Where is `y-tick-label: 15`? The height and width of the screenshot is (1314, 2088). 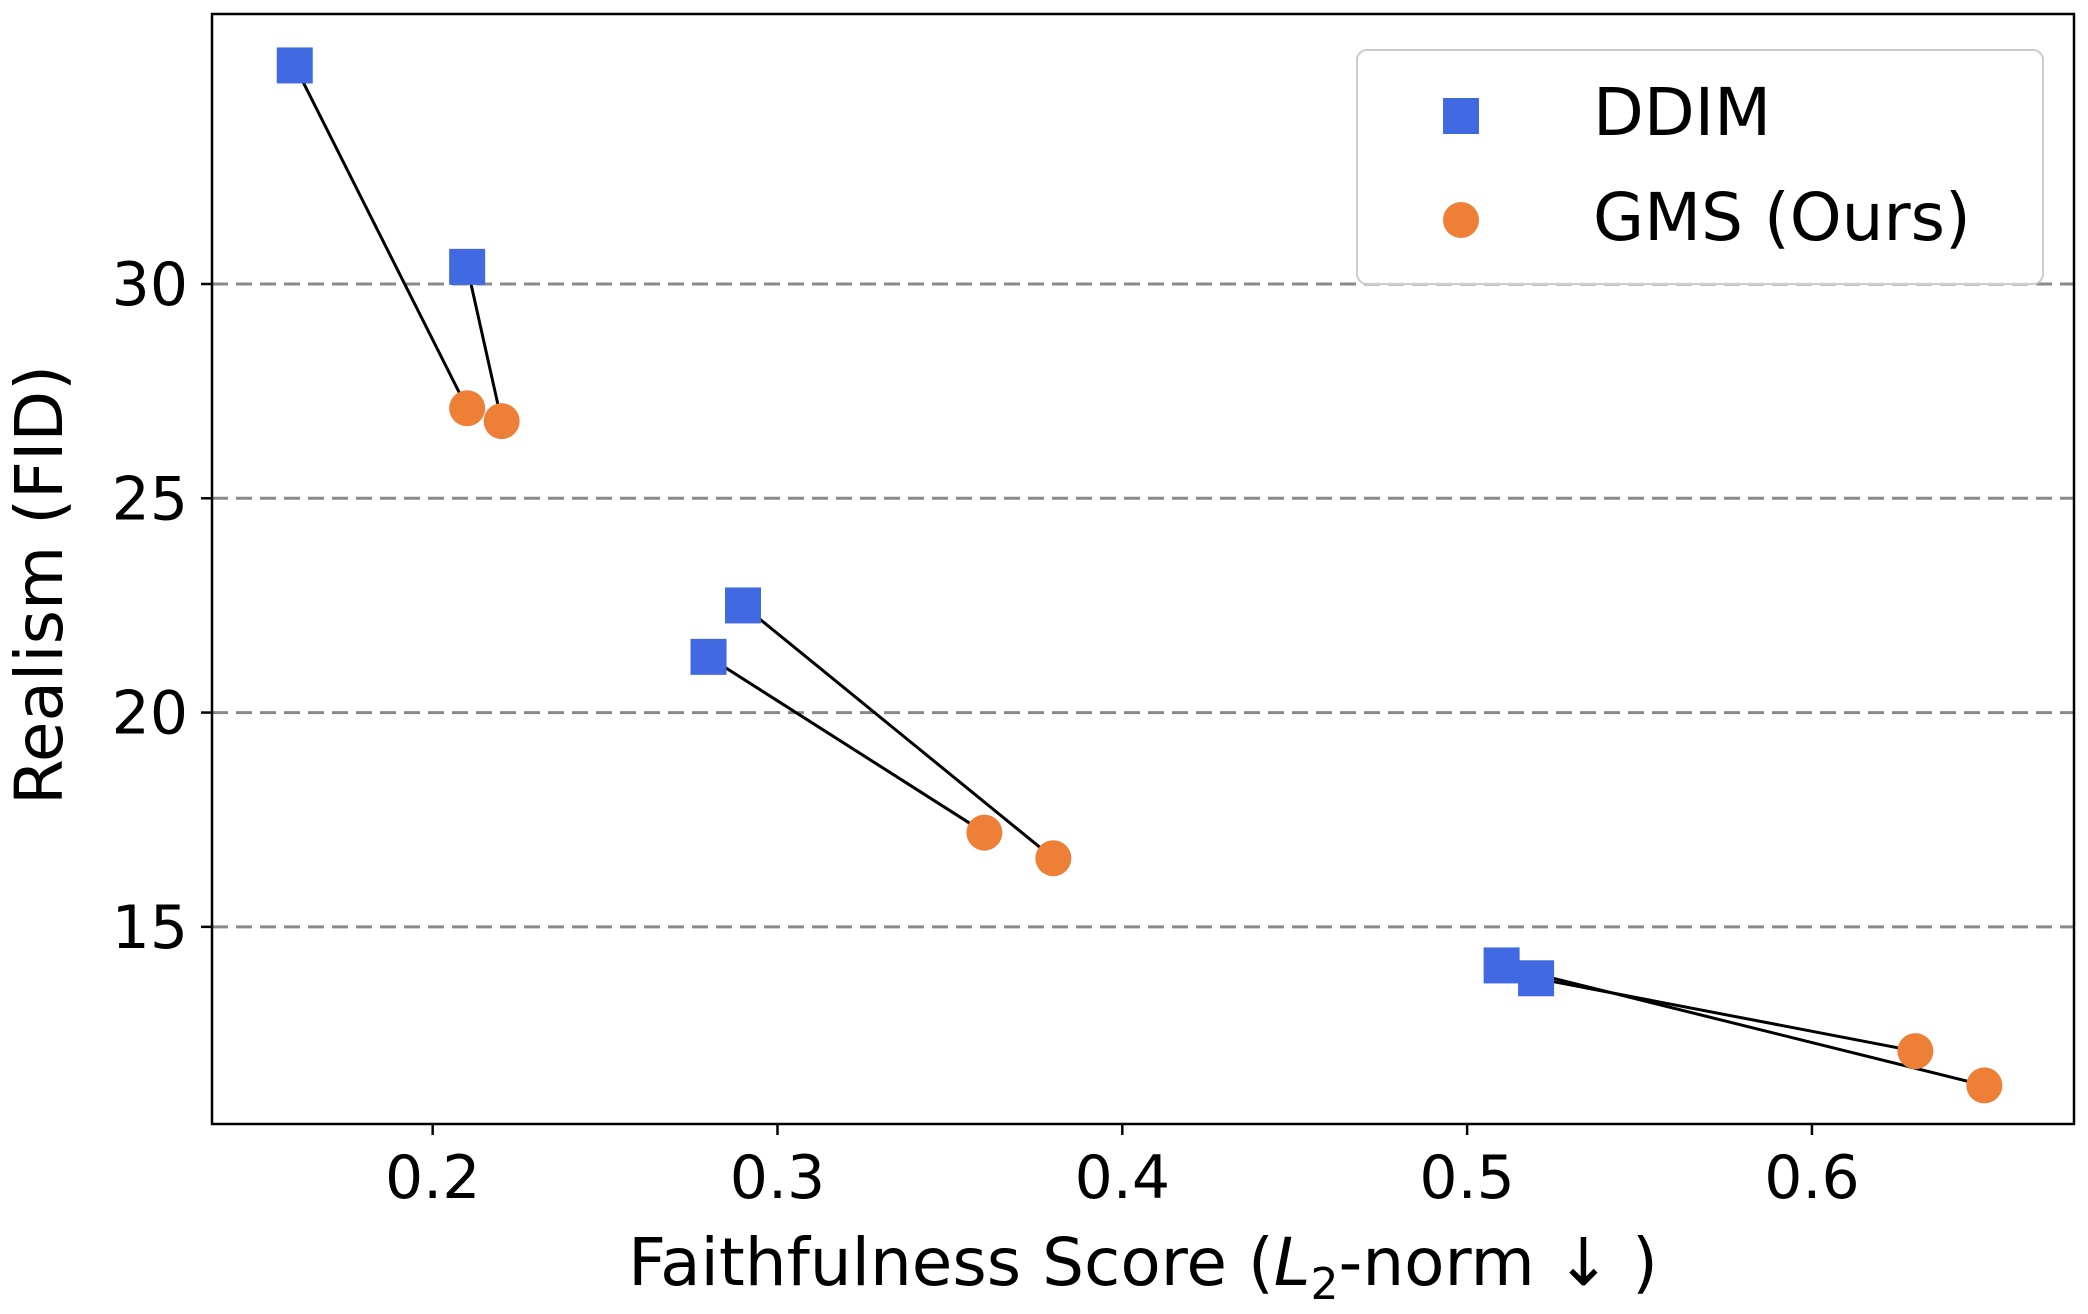 y-tick-label: 15 is located at coordinates (150, 928).